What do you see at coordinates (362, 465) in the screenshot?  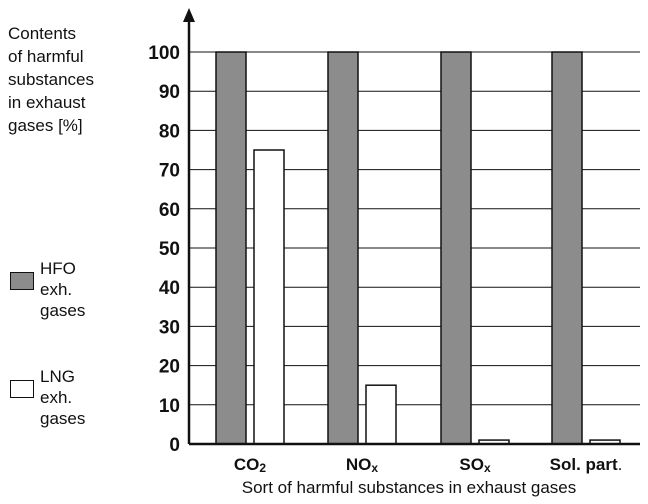 I see `x-tick-label-1: NOx` at bounding box center [362, 465].